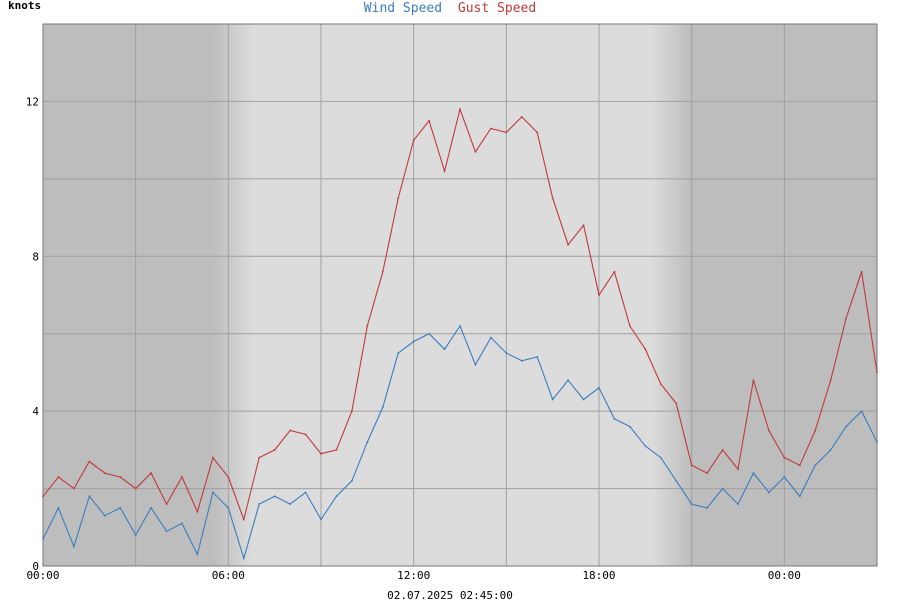 The image size is (900, 600). I want to click on x-tick-labels: 00:00 06:00 12:00 18:00 00:00, so click(413, 575).